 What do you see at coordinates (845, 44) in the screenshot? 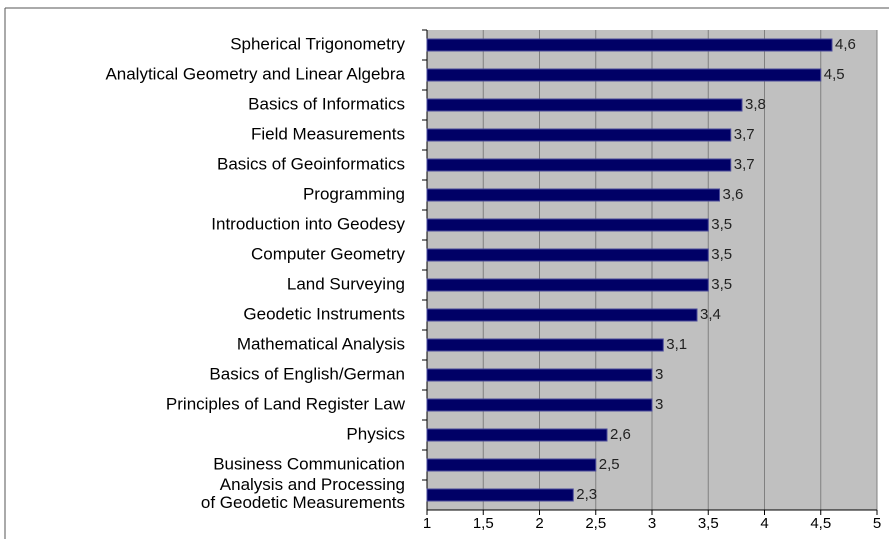
I see `value-label: 4,6` at bounding box center [845, 44].